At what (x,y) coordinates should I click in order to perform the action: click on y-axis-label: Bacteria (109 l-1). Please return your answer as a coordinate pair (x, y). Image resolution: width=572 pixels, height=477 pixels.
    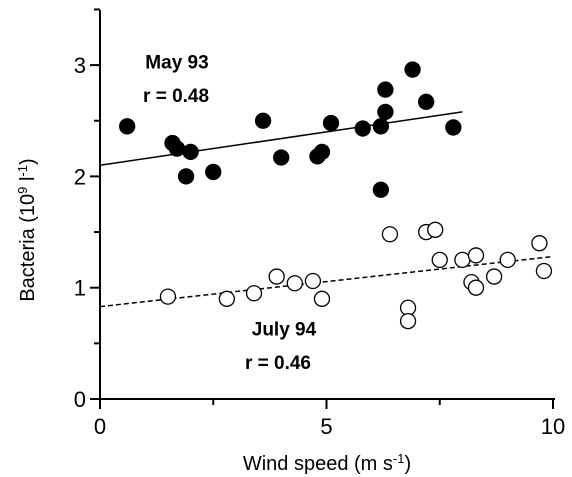
    Looking at the image, I should click on (27, 229).